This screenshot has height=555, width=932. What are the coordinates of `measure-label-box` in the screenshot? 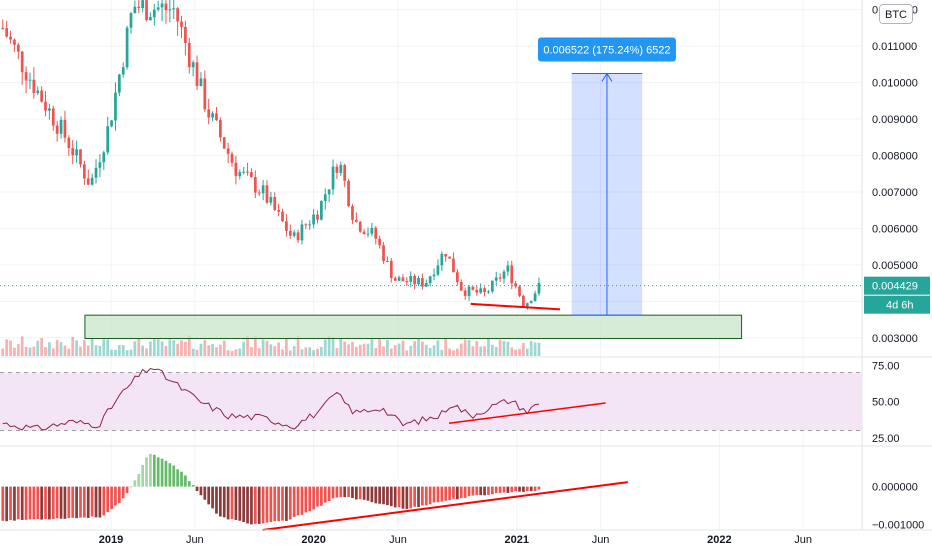 It's located at (606, 49).